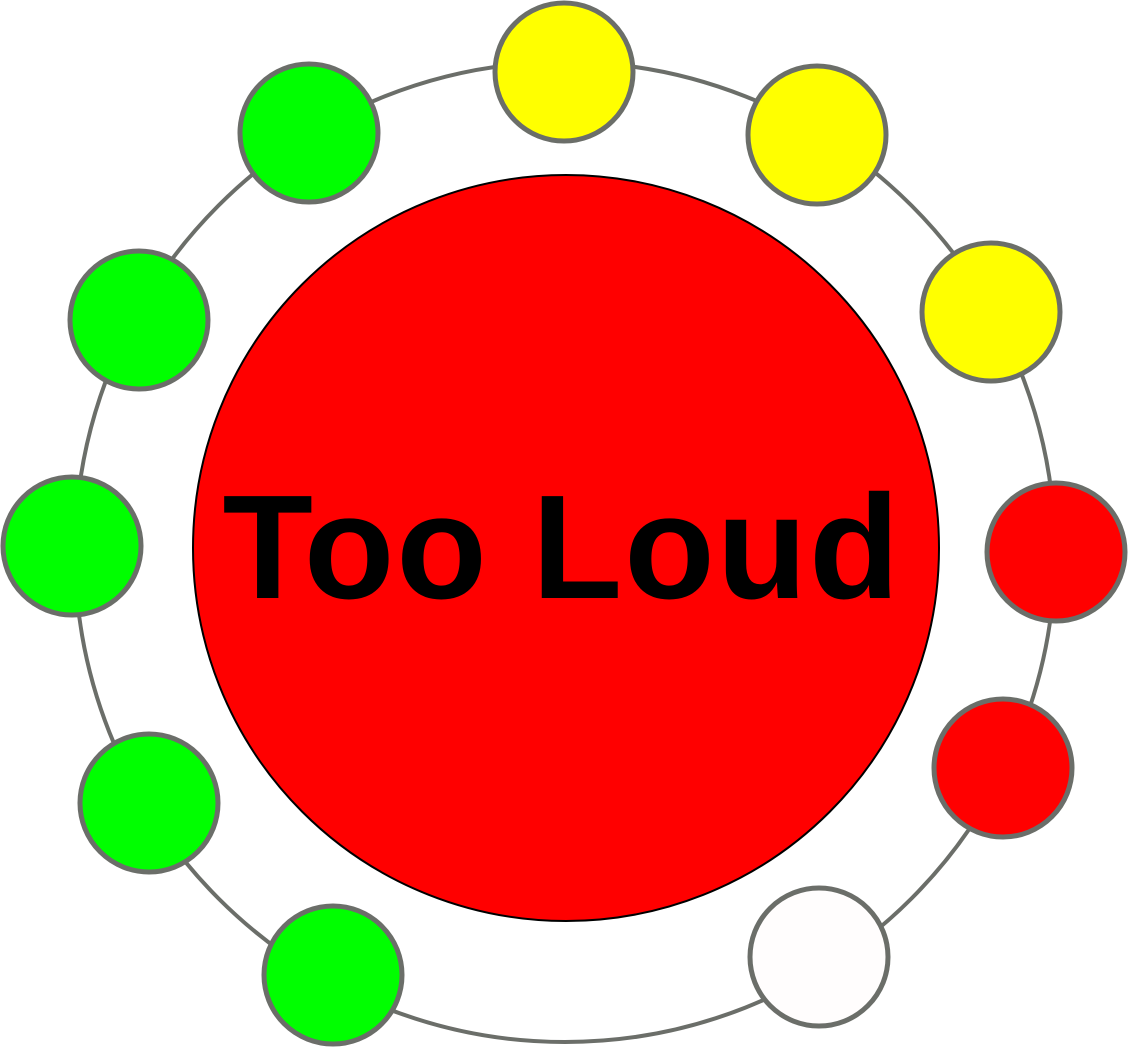  I want to click on level-indicator-4-green, so click(139, 320).